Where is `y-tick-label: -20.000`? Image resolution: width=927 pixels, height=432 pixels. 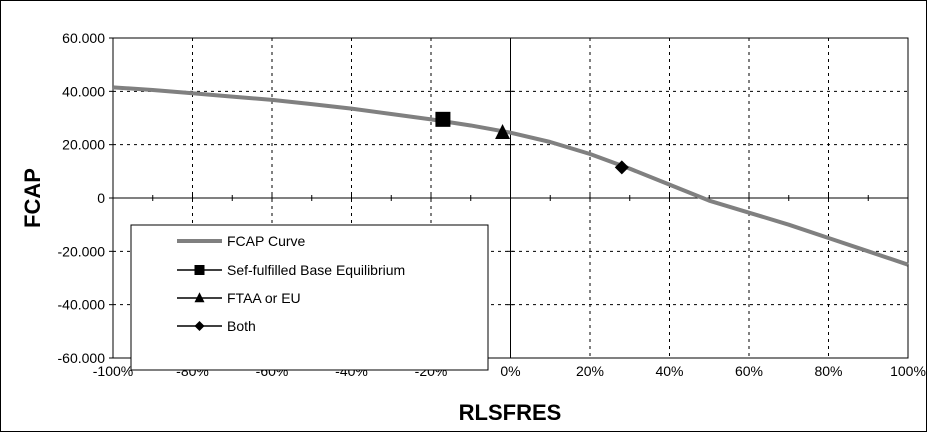
y-tick-label: -20.000 is located at coordinates (82, 251).